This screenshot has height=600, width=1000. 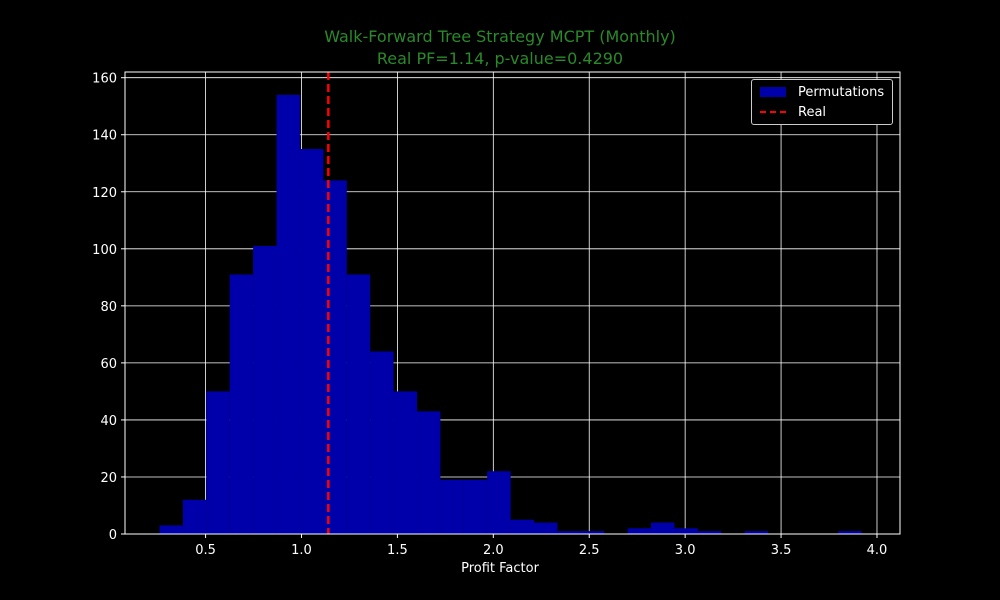 I want to click on x-tick-label: 0.5, so click(x=205, y=550).